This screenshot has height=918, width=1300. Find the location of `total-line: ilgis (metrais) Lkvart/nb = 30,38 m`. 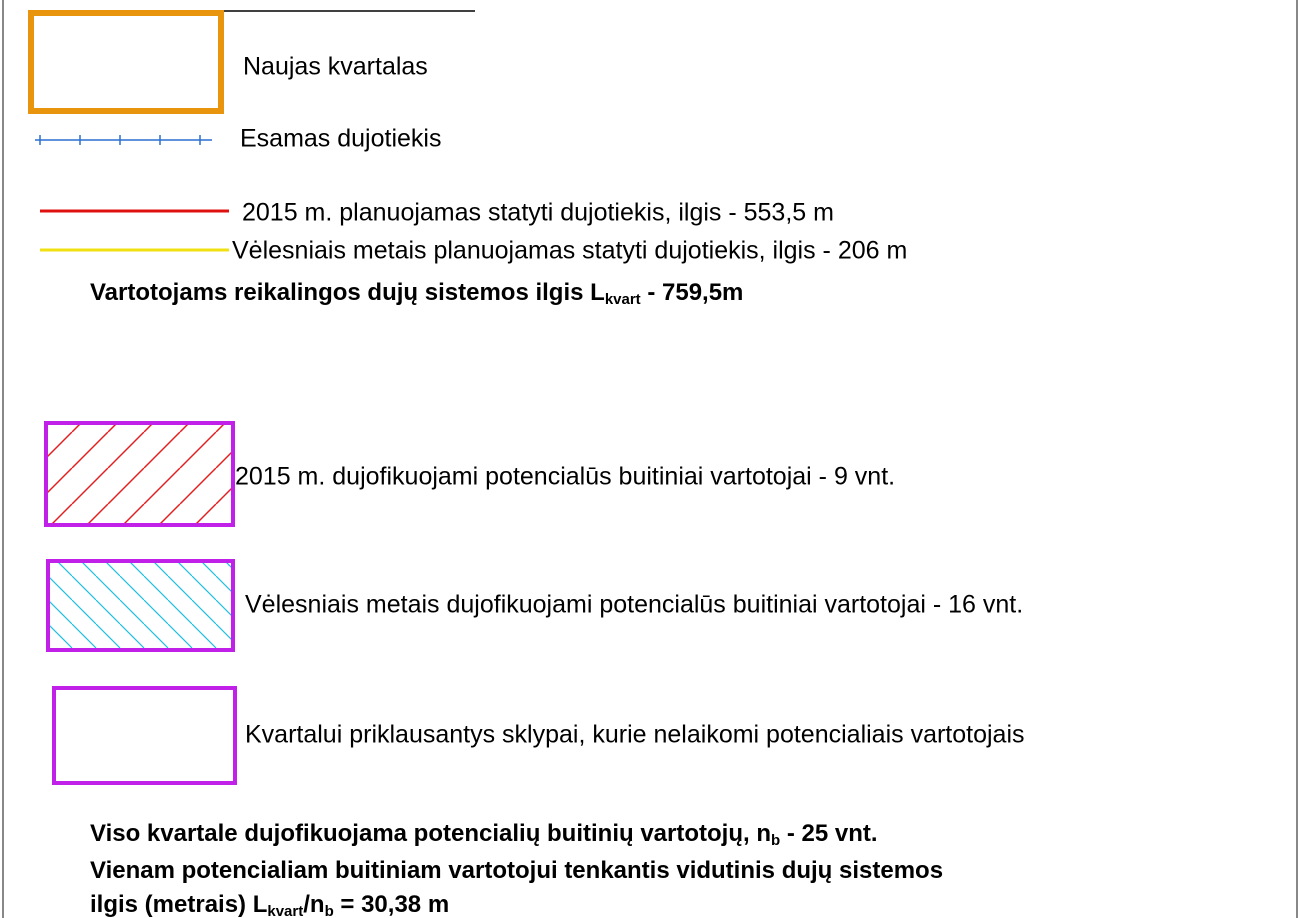

total-line: ilgis (metrais) Lkvart/nb = 30,38 m is located at coordinates (269, 904).